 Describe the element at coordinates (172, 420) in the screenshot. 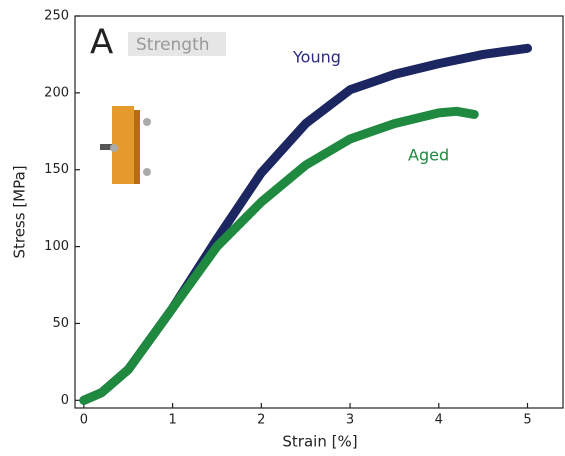

I see `x-tick-label: 1` at that location.